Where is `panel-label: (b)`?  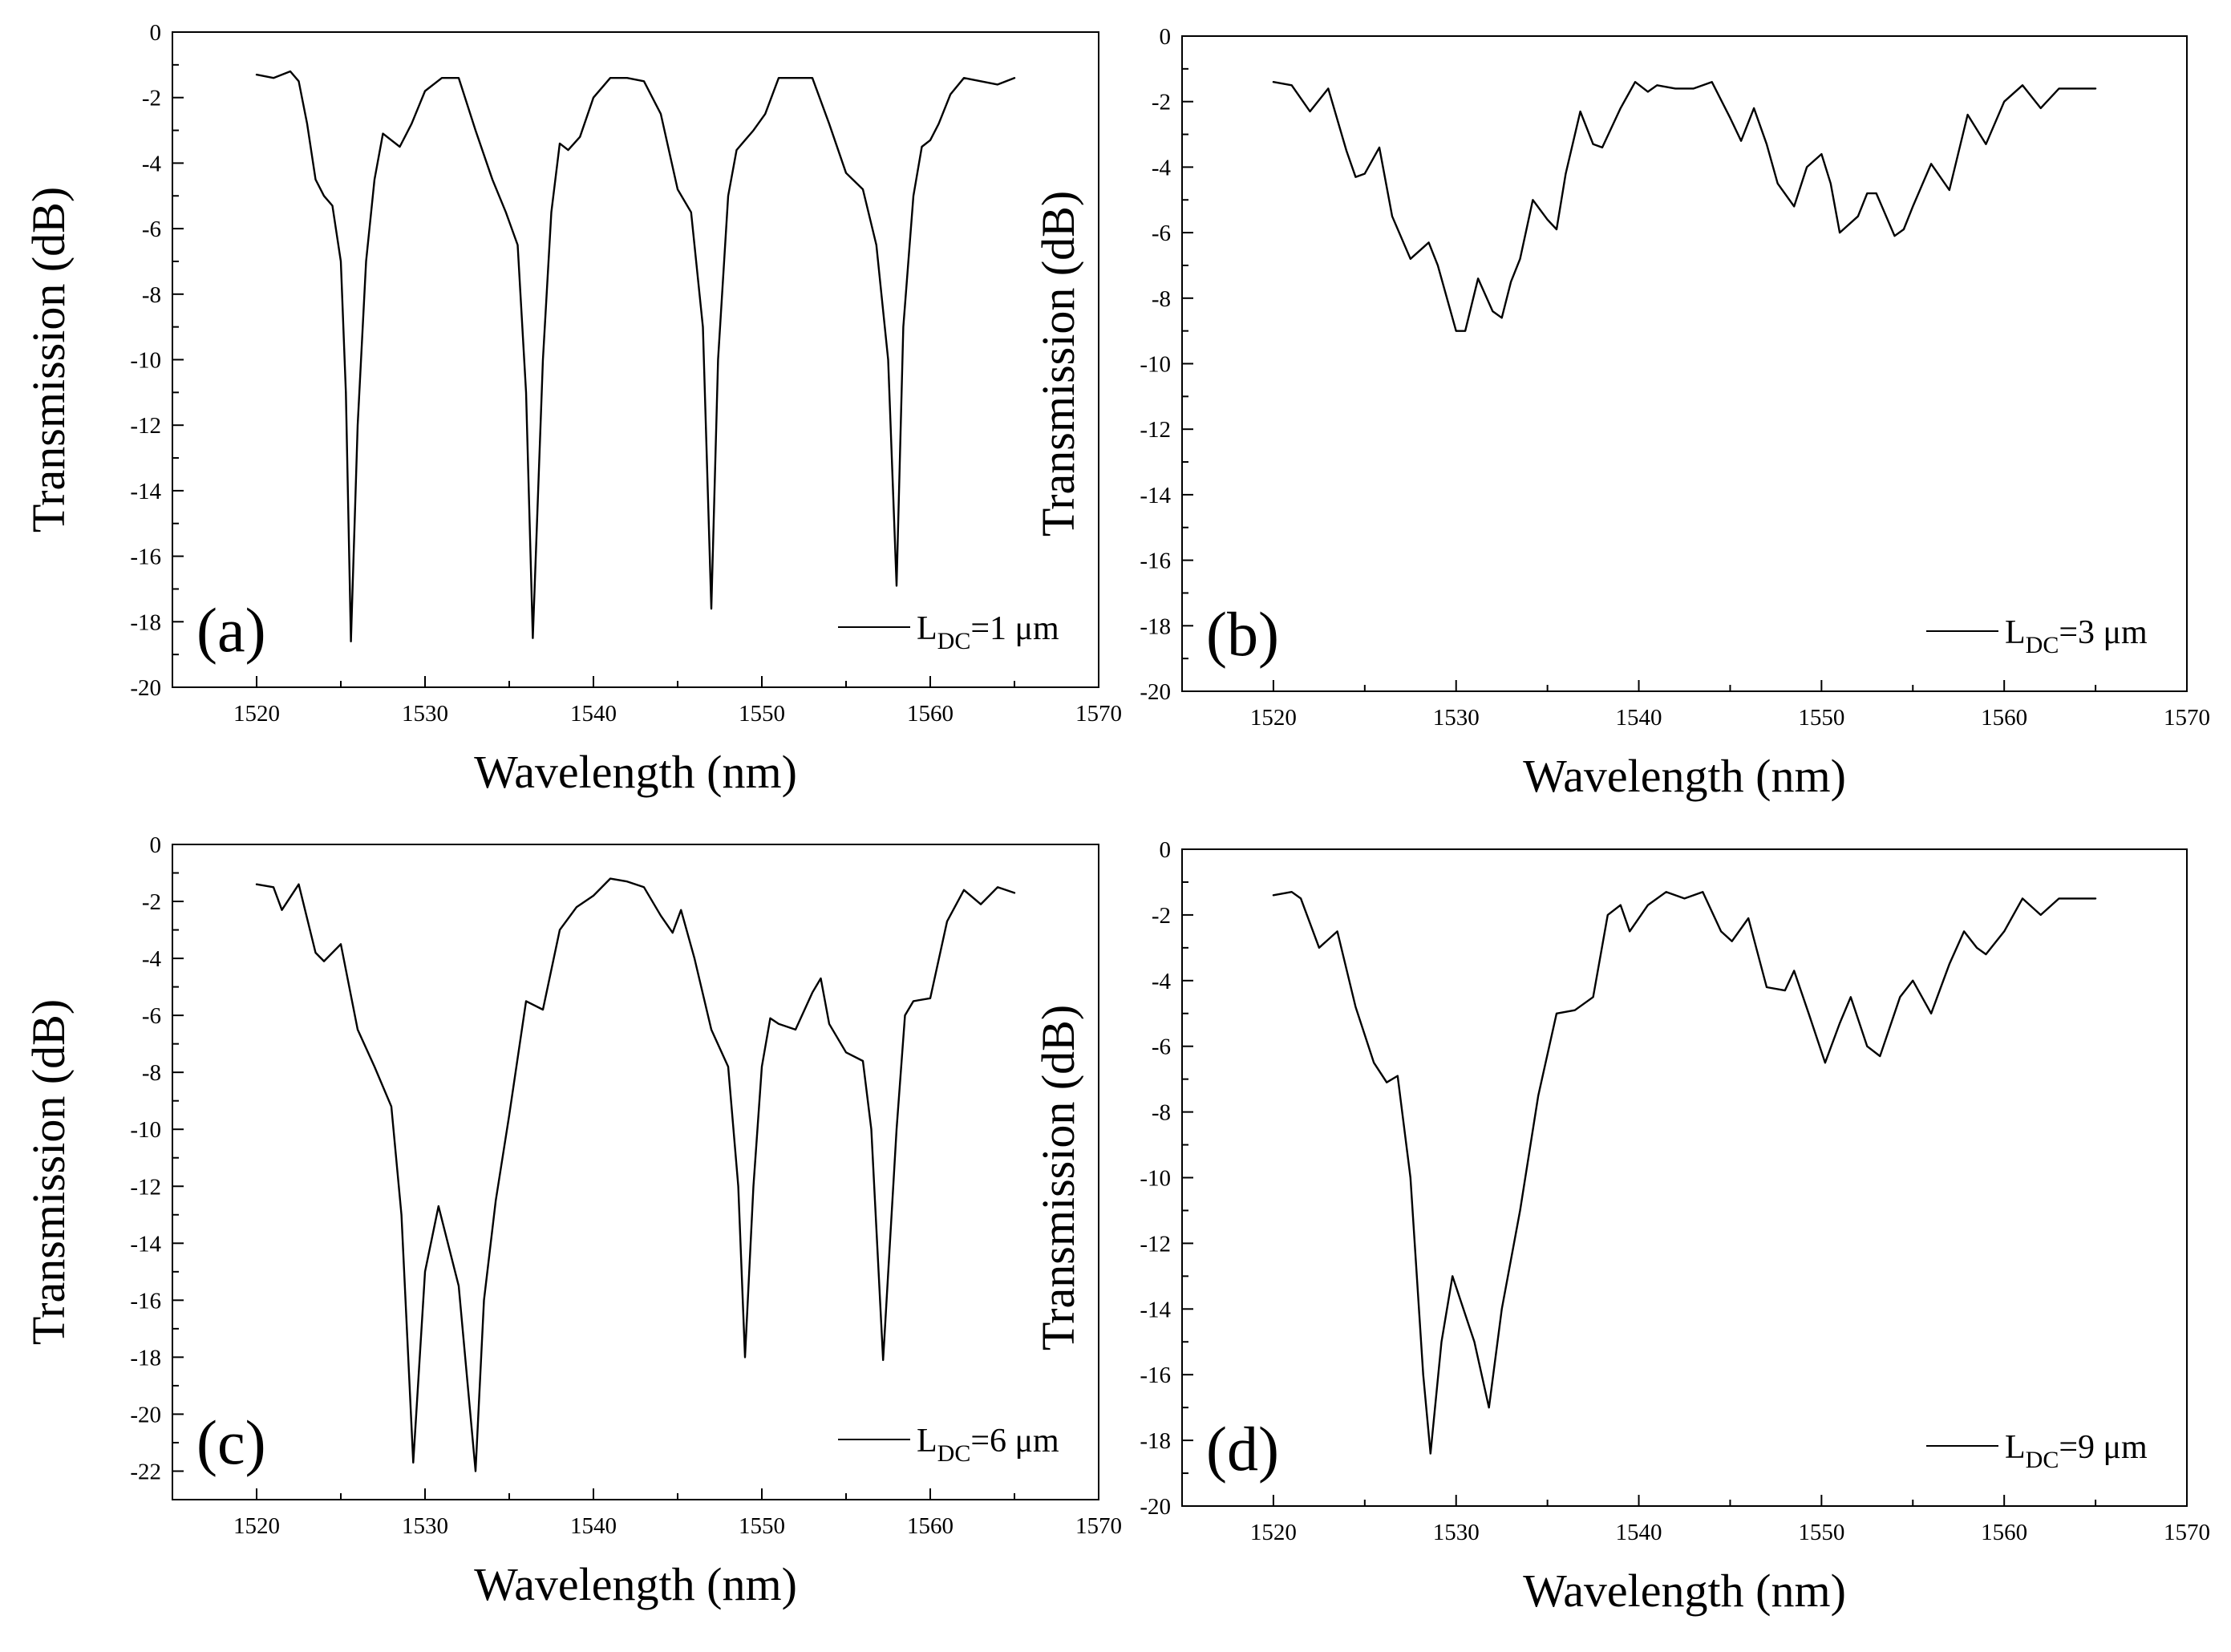 panel-label: (b) is located at coordinates (1242, 634).